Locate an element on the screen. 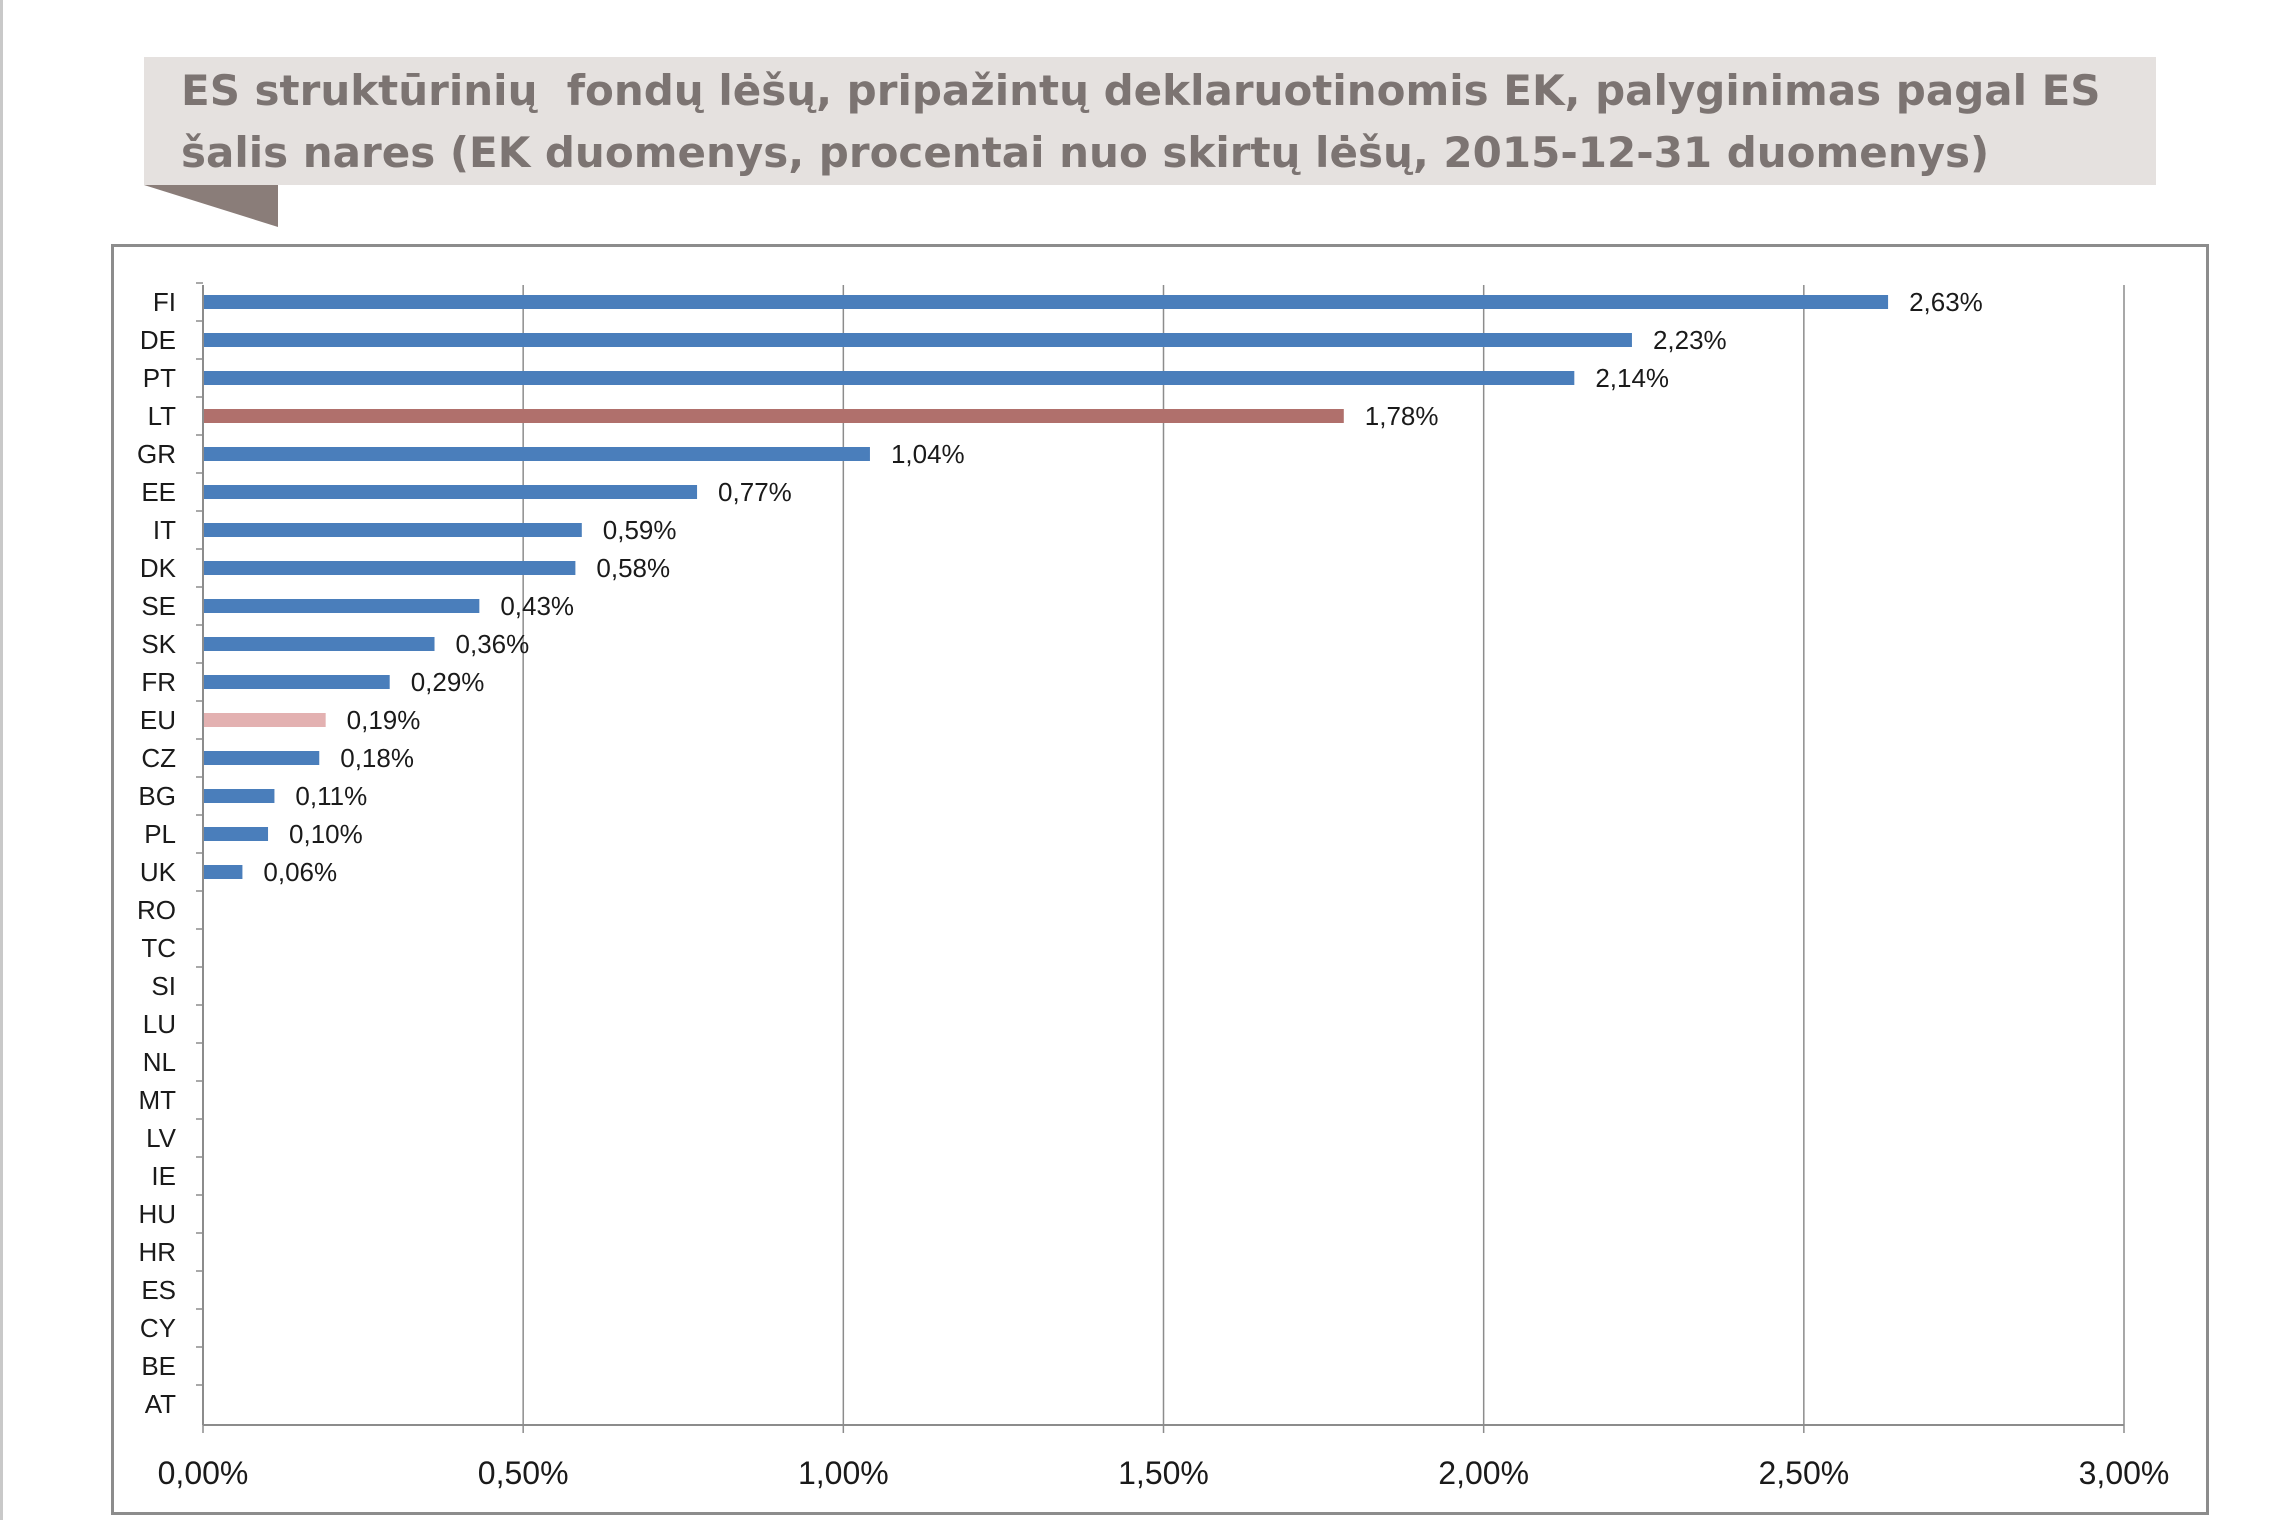  category-label: BE is located at coordinates (158, 1366).